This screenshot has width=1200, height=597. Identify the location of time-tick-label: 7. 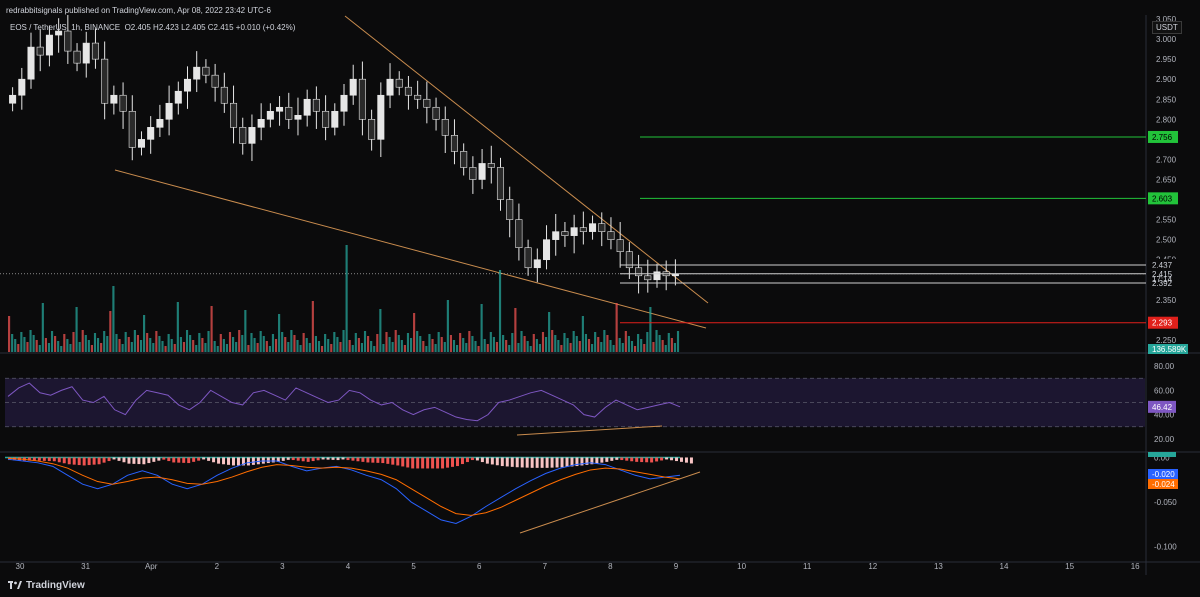
(545, 566).